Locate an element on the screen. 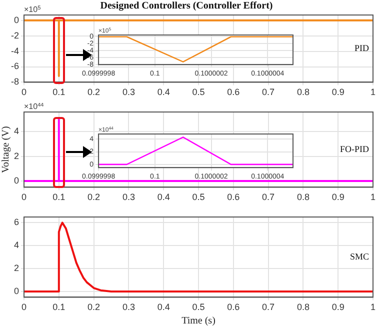 This screenshot has width=381, height=327. y-tick-label: -4 is located at coordinates (14, 51).